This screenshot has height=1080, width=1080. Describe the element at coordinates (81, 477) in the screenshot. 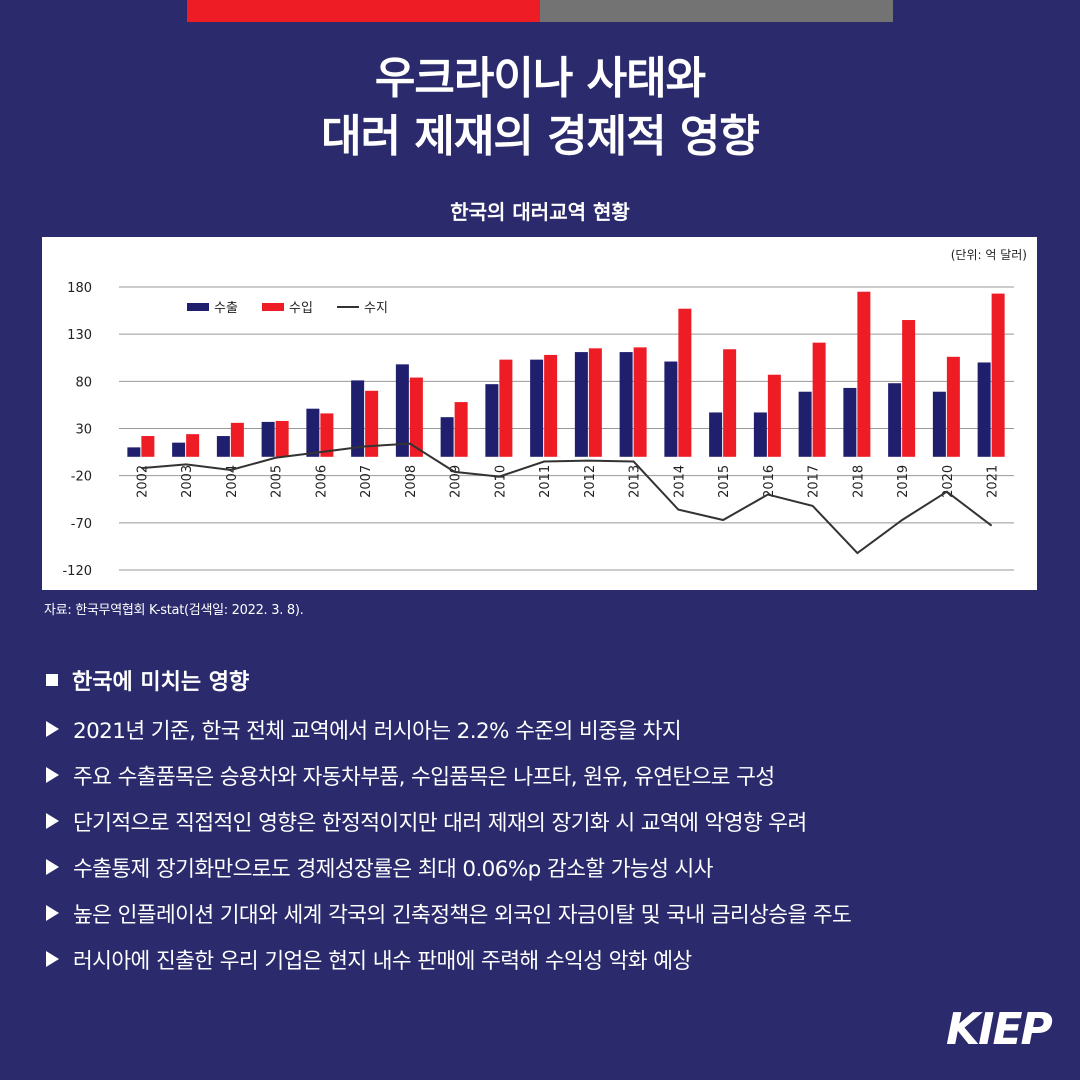

I see `y-tick-label: -20` at that location.